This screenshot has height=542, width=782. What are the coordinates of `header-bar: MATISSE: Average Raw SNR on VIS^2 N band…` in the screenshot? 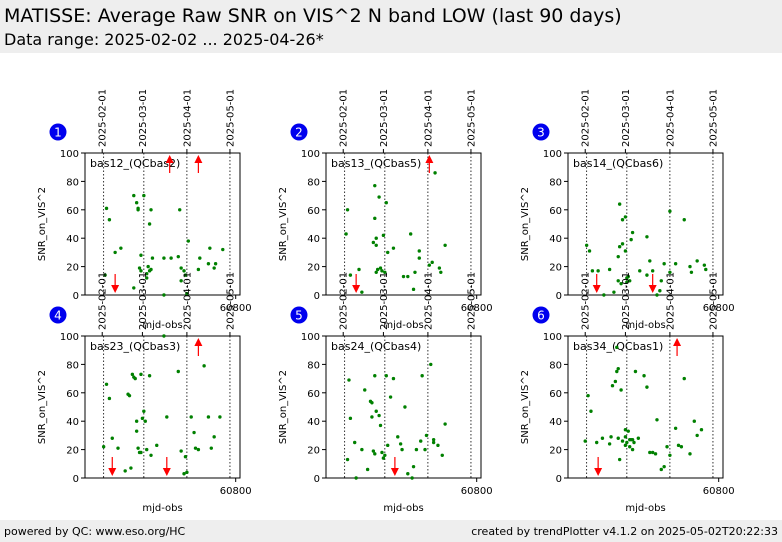 It's located at (391, 26).